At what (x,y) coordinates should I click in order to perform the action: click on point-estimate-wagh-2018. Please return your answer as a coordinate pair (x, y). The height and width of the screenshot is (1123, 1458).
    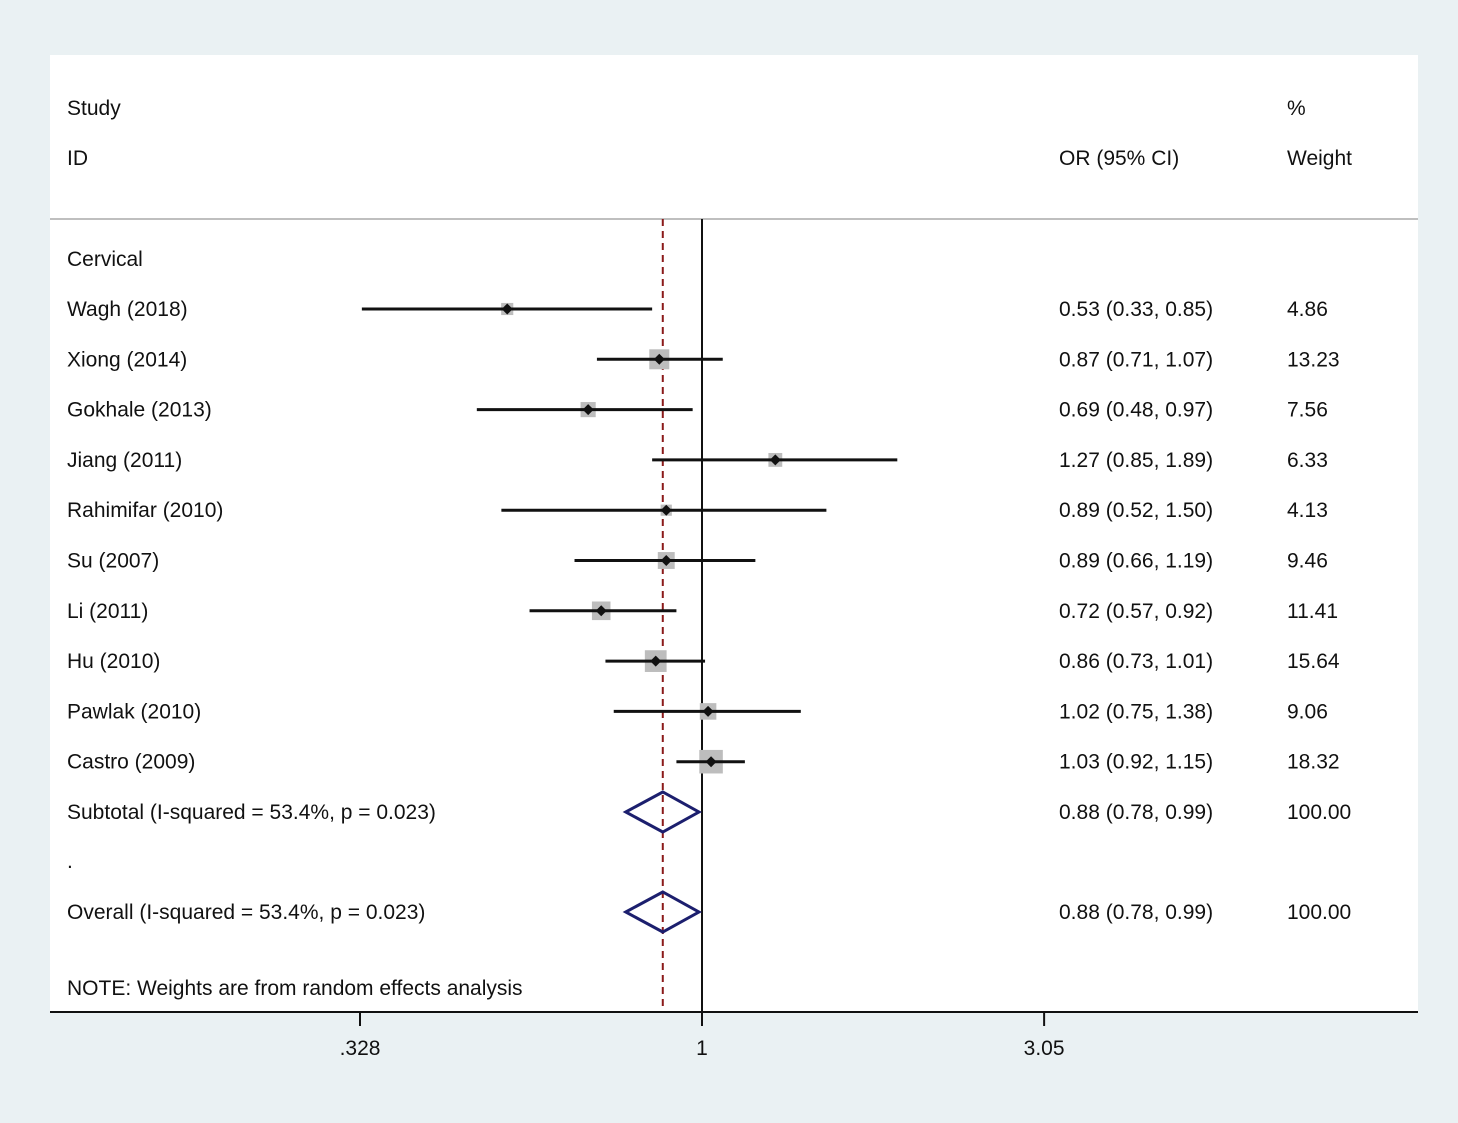
    Looking at the image, I should click on (507, 309).